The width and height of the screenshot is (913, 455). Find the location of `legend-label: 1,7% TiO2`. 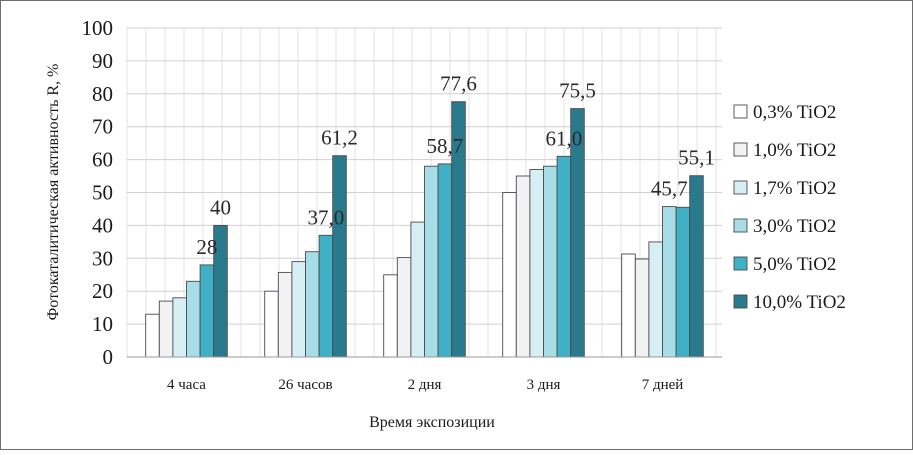

legend-label: 1,7% TiO2 is located at coordinates (794, 188).